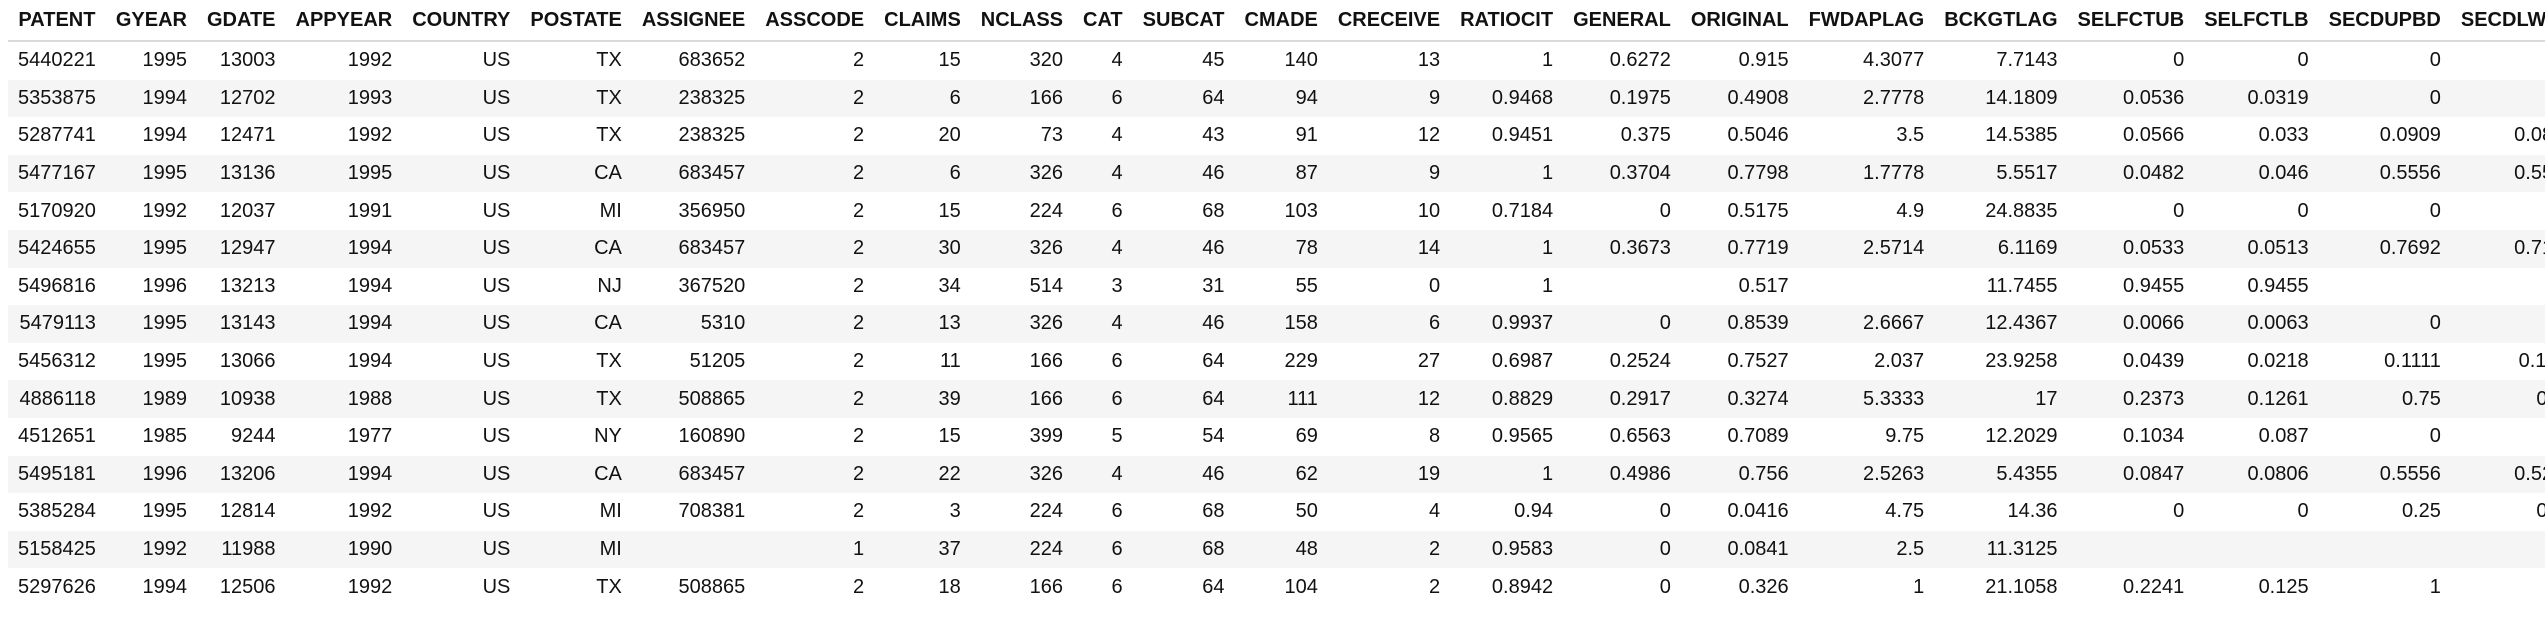 This screenshot has width=2545, height=630. Describe the element at coordinates (1763, 285) in the screenshot. I see `cell-original: 0.517` at that location.